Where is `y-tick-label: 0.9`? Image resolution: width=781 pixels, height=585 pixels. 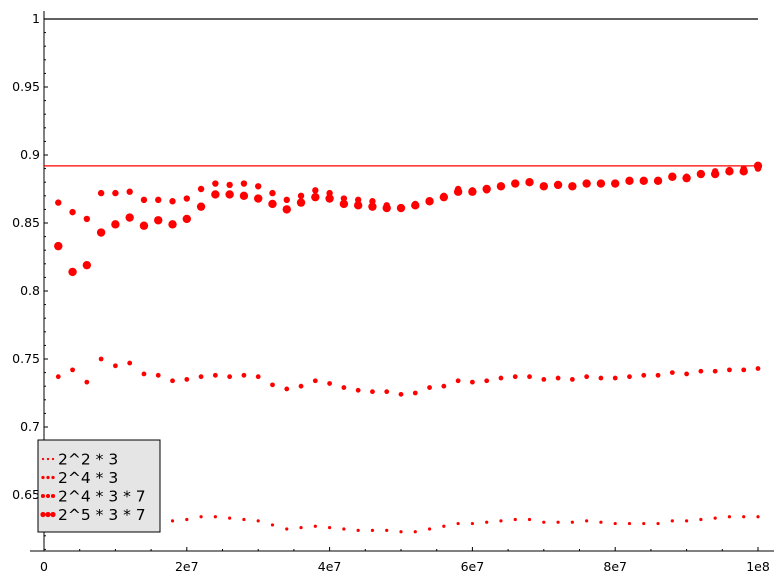 y-tick-label: 0.9 is located at coordinates (30, 154).